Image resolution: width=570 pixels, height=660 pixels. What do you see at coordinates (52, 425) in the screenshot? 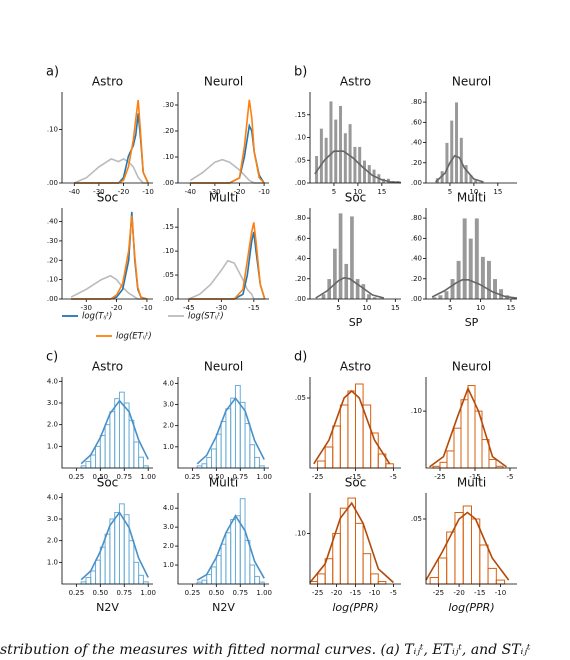
I see `y-tick-label: 2.0` at bounding box center [52, 425].